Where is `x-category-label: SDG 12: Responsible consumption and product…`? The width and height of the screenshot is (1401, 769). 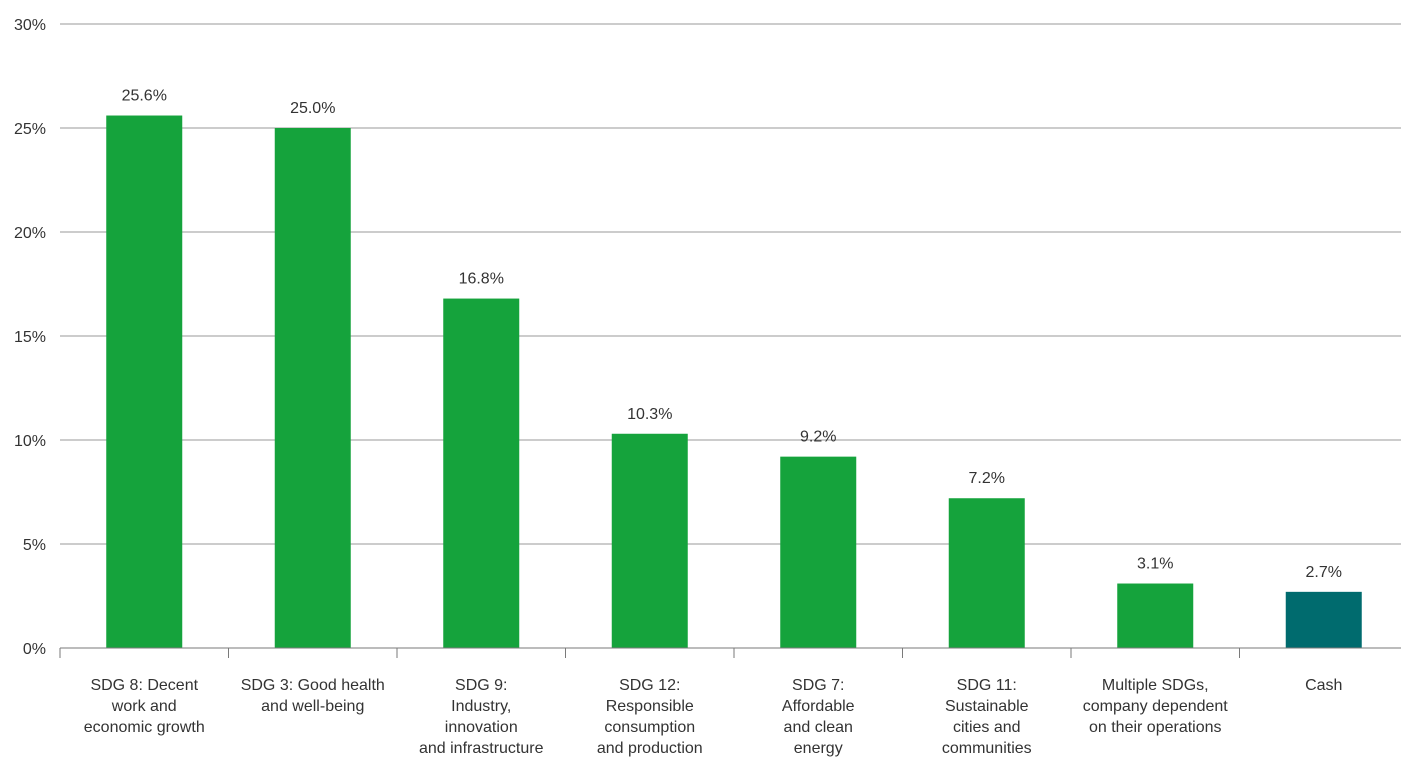 x-category-label: SDG 12: Responsible consumption and product… is located at coordinates (650, 717).